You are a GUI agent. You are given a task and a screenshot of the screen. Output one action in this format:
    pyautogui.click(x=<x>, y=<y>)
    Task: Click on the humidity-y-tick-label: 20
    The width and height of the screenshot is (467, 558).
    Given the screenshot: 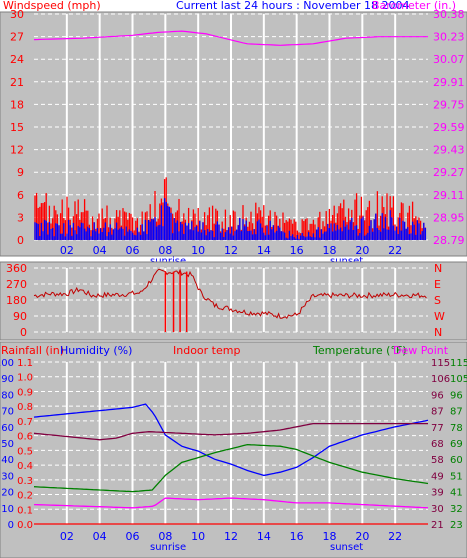 What is the action you would take?
    pyautogui.click(x=7, y=493)
    